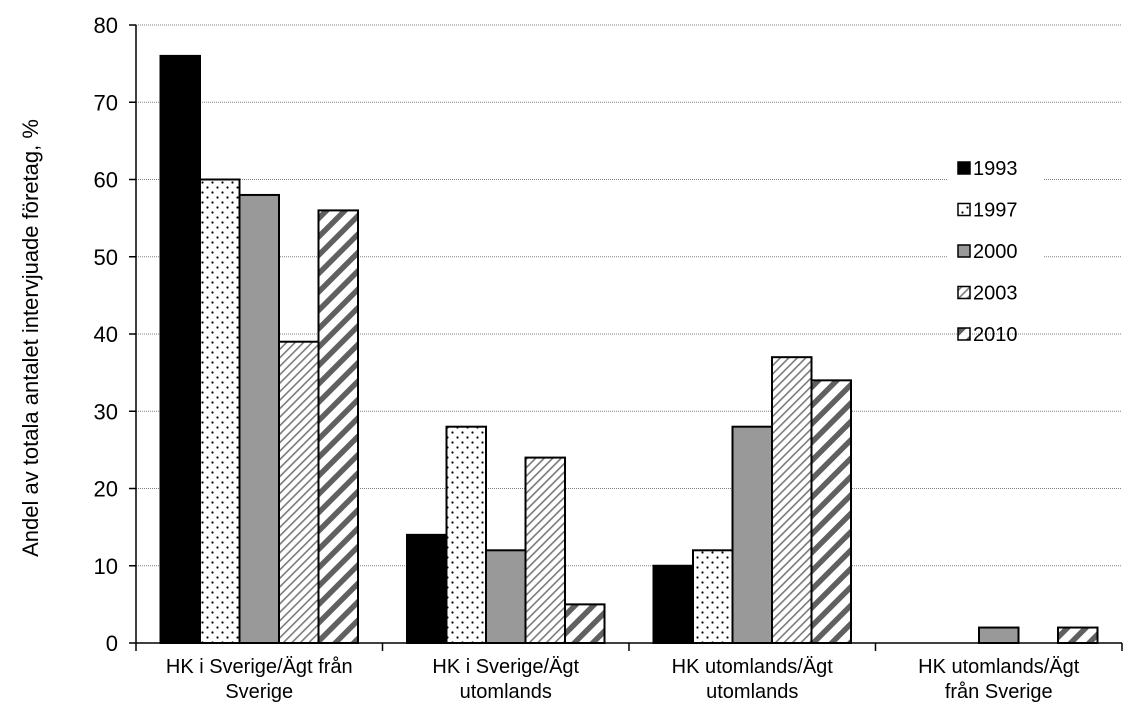 The width and height of the screenshot is (1142, 727). Describe the element at coordinates (995, 294) in the screenshot. I see `legend-label: 2003` at that location.